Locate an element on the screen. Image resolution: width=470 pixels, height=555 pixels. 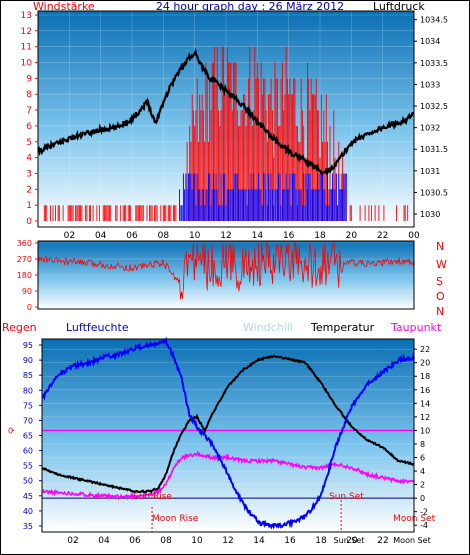
wind-tick-label: 2 is located at coordinates (29, 190).